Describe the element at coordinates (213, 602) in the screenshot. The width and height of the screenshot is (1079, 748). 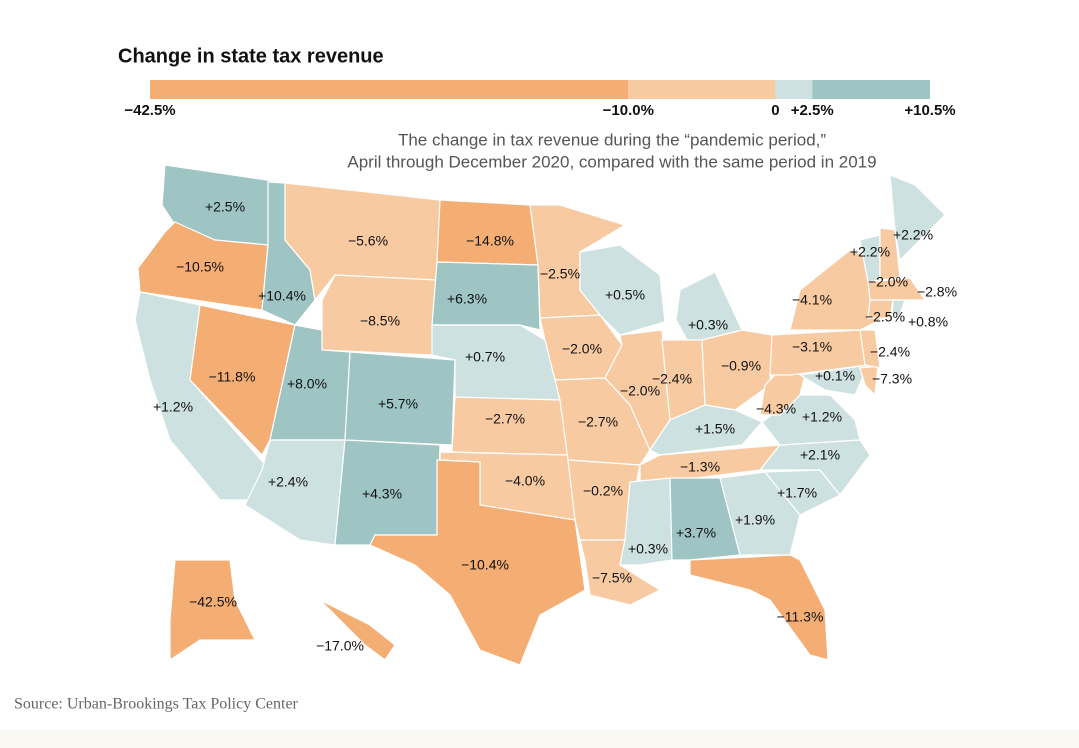
I see `state-value-label: −42.5%` at that location.